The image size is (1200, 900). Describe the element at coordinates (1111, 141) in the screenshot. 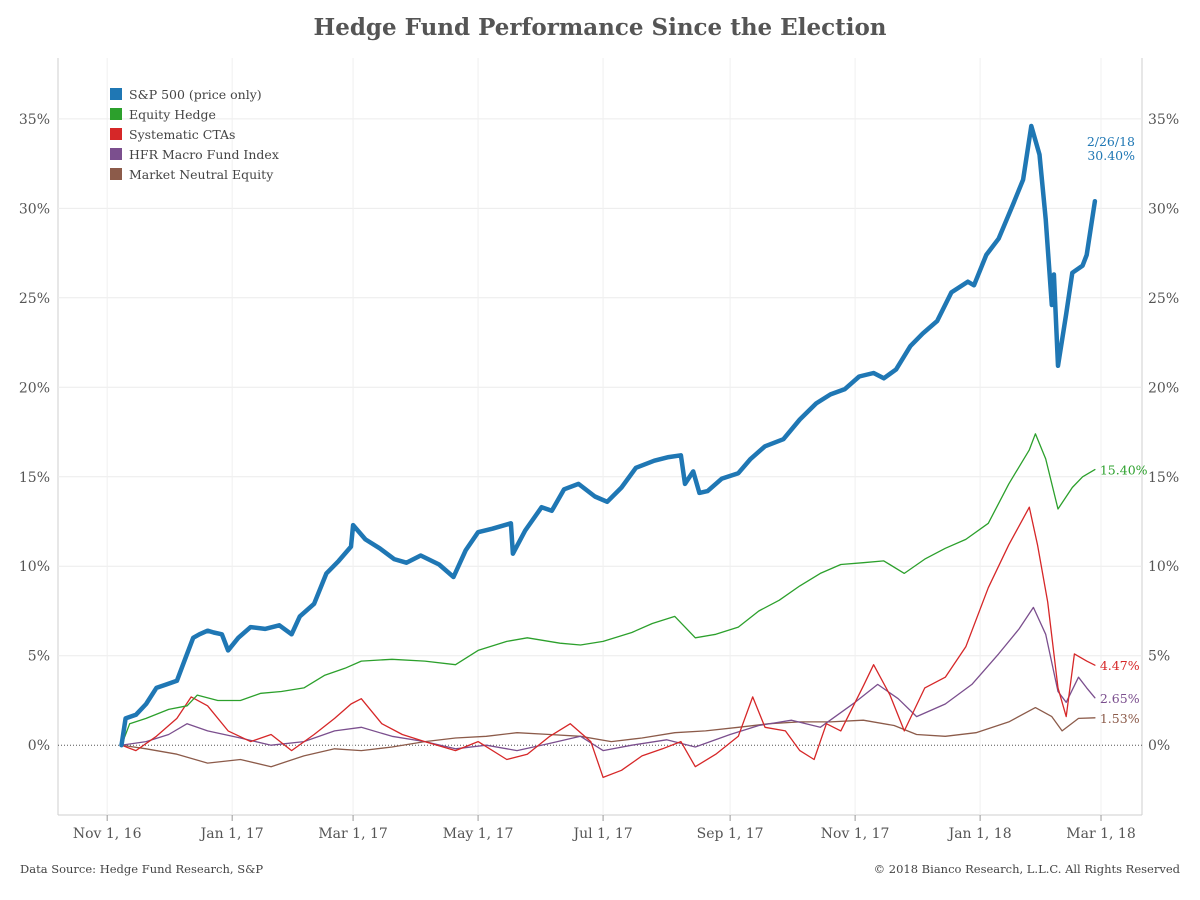

I see `end-label-date: 2/26/18` at that location.